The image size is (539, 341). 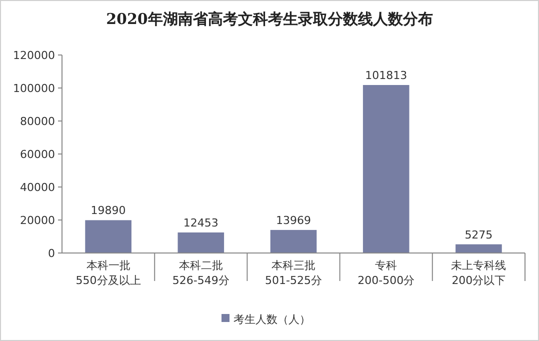 I want to click on y-tick-label: 120000, so click(x=34, y=55).